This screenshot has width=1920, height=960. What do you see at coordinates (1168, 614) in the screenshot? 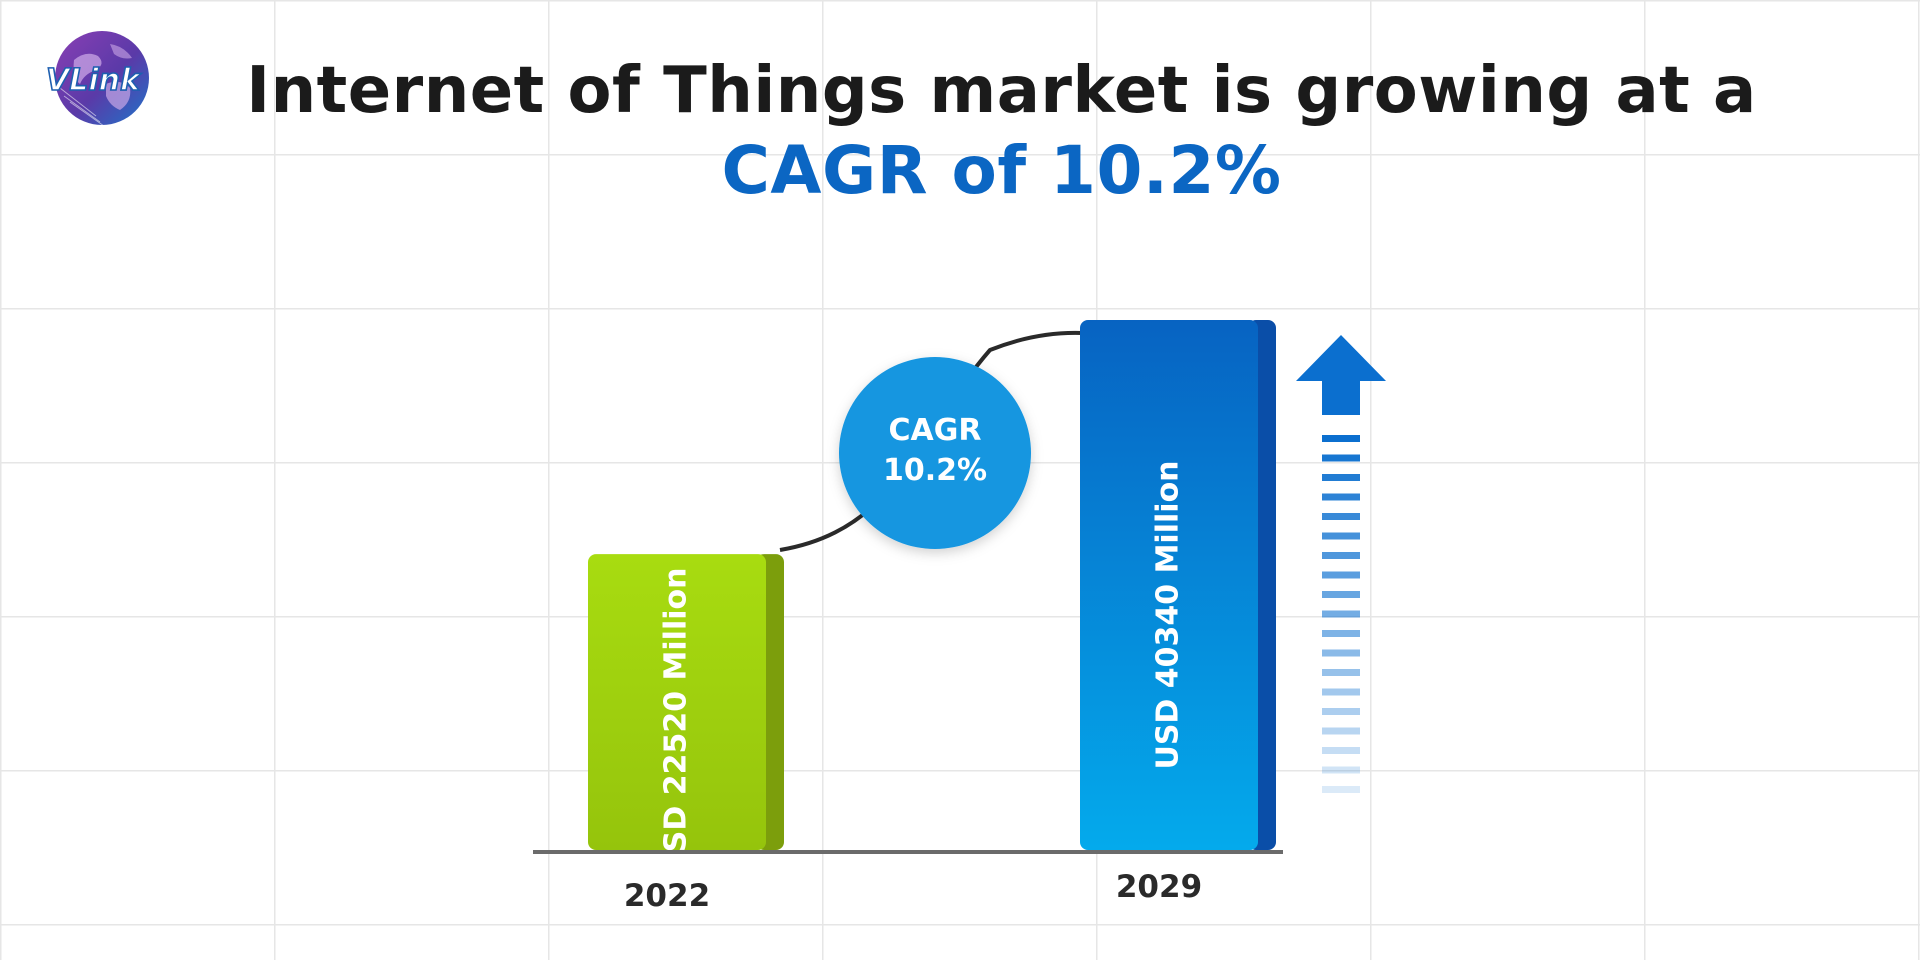
I see `bar-value-label-2029: USD 40340 Million` at bounding box center [1168, 614].